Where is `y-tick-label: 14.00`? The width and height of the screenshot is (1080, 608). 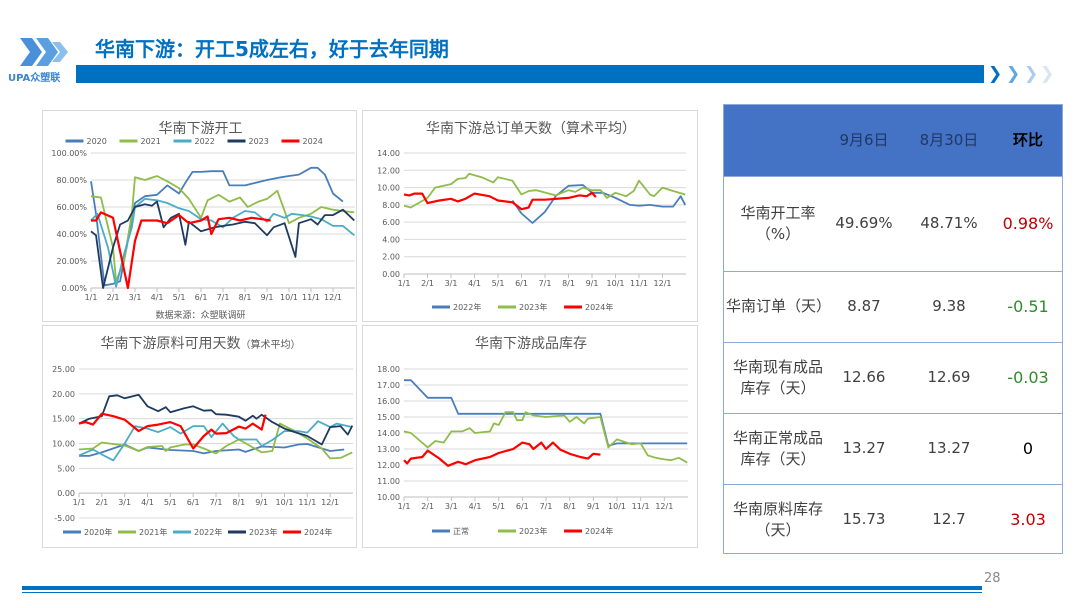
y-tick-label: 14.00 is located at coordinates (388, 153).